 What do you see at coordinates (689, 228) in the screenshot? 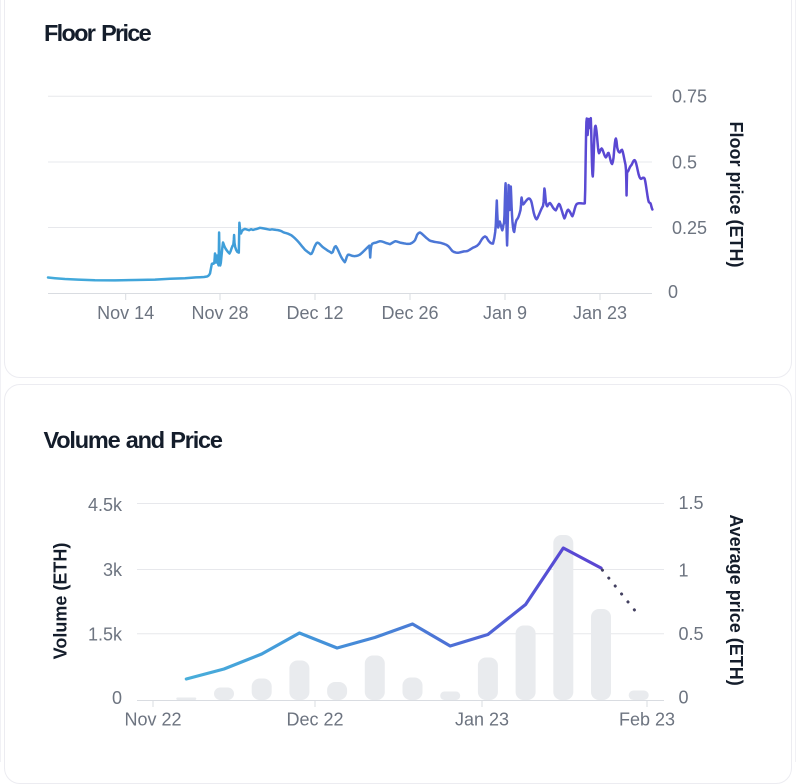
I see `svg-text: 0.25` at bounding box center [689, 228].